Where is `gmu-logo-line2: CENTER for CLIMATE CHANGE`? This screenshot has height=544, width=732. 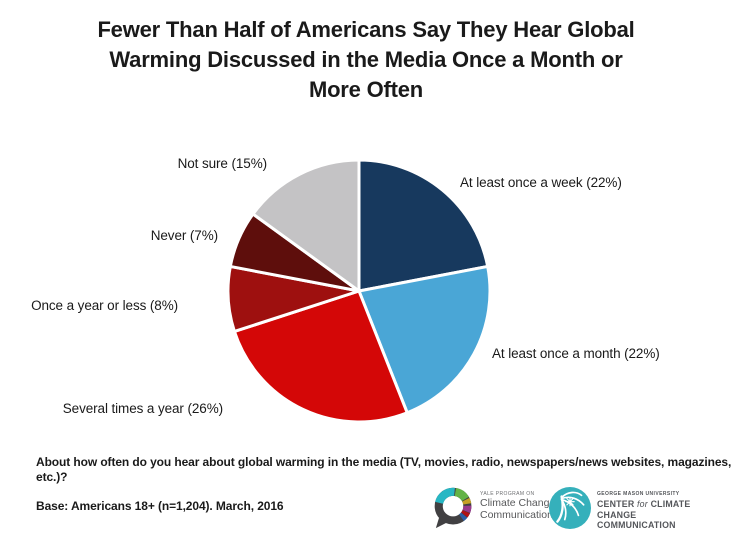
gmu-logo-line2: CENTER for CLIMATE CHANGE is located at coordinates (644, 509).